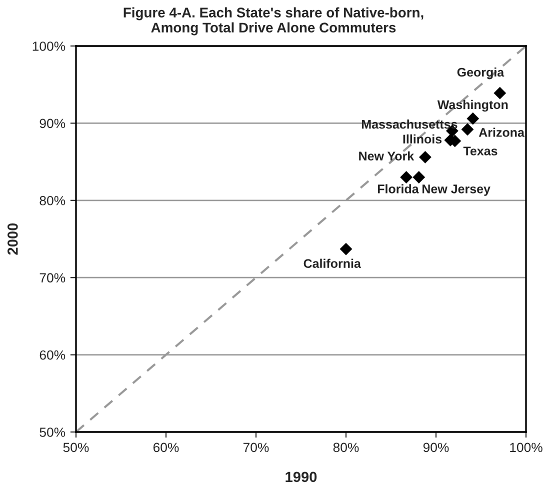  What do you see at coordinates (53, 201) in the screenshot?
I see `y-tick-label: 80%` at bounding box center [53, 201].